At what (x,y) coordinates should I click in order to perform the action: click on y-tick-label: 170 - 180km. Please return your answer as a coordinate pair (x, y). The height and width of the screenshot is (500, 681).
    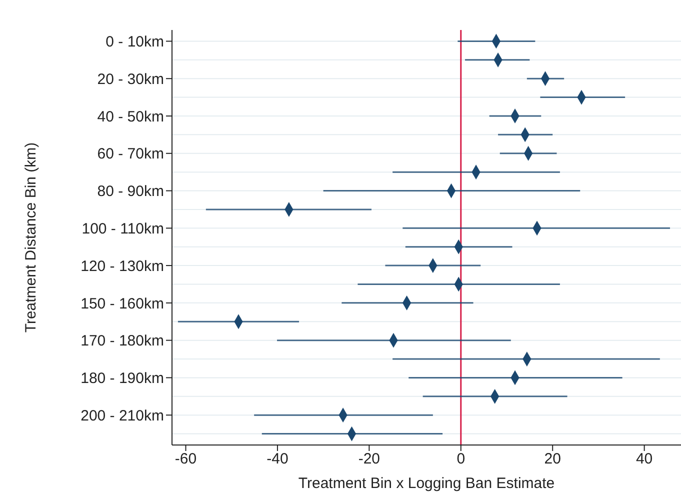
    Looking at the image, I should click on (122, 341).